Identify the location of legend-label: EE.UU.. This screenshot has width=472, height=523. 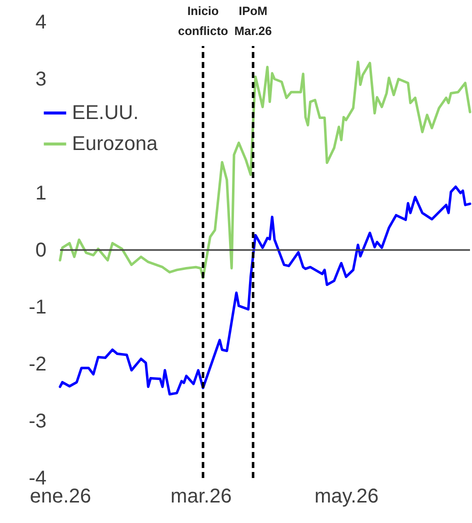
(105, 113).